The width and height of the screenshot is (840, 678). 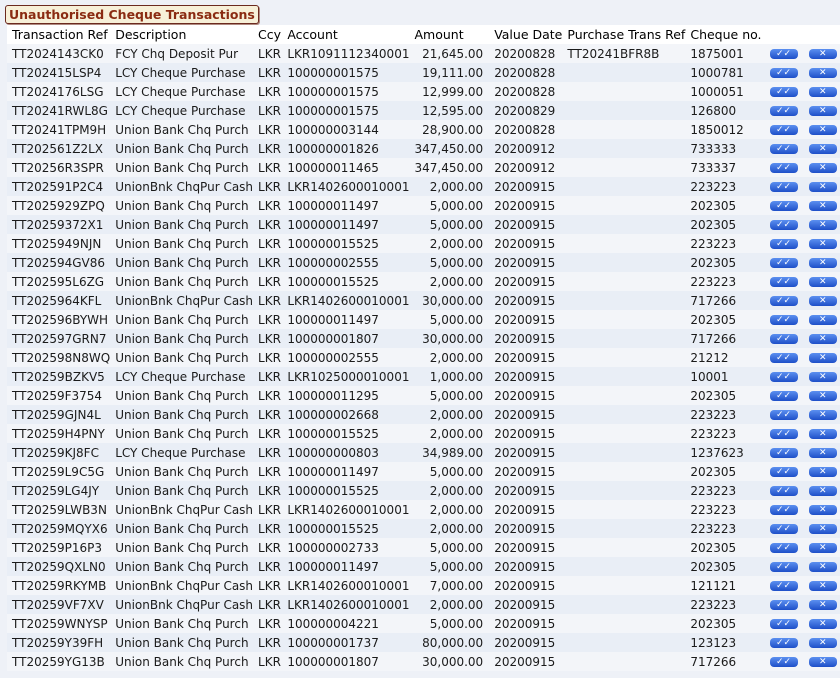 I want to click on cell-purchase-trans-ref, so click(x=623, y=167).